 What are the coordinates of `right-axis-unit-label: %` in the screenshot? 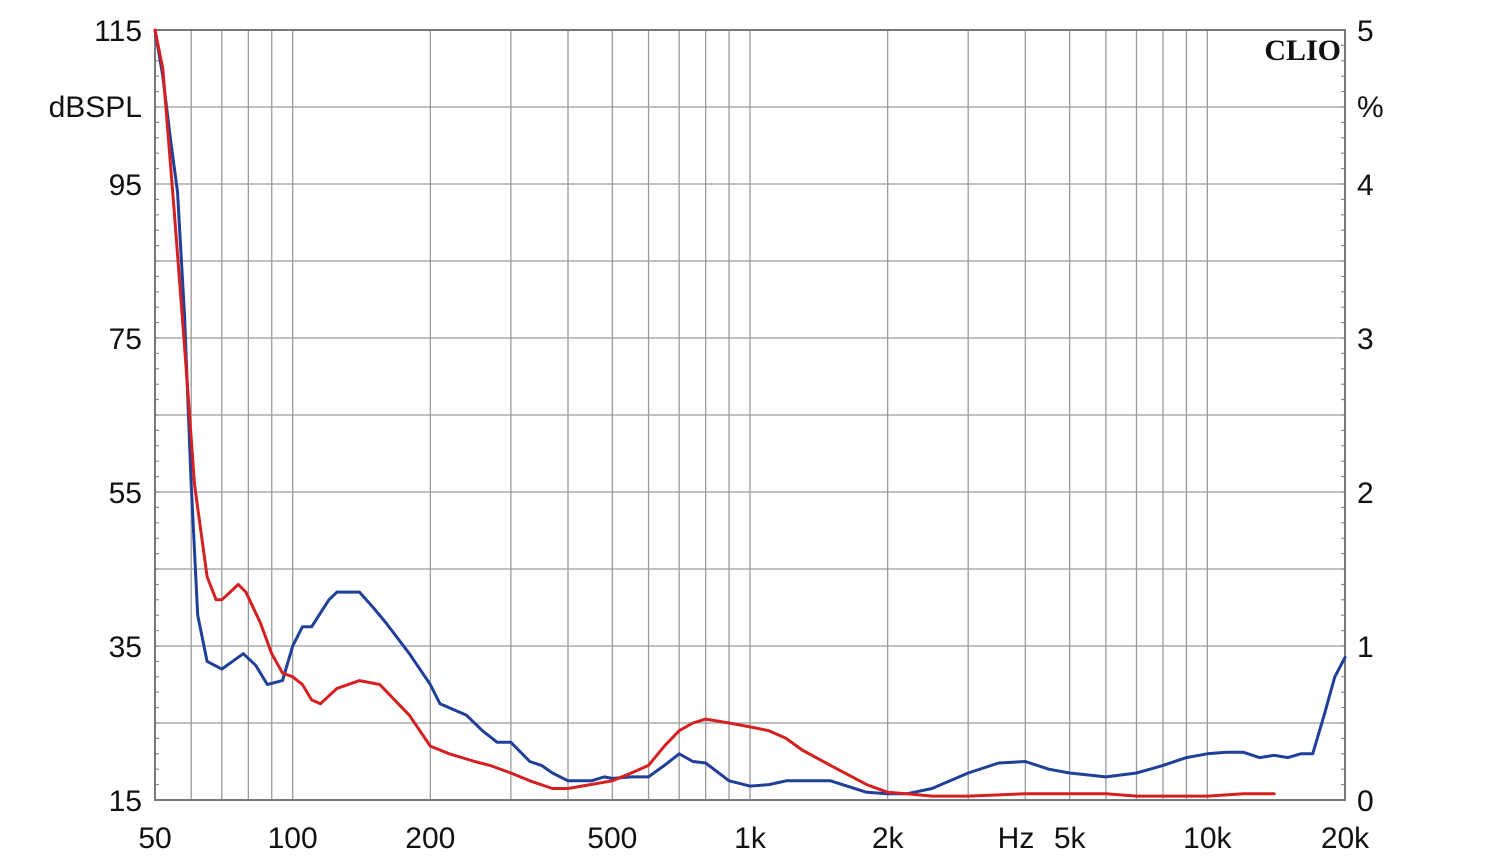 It's located at (1370, 107).